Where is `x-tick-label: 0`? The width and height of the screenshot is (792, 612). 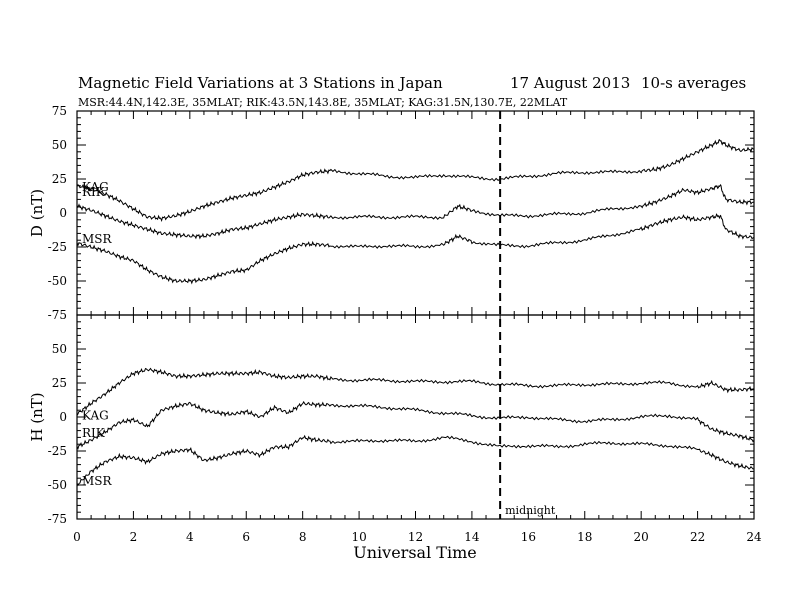
x-tick-label: 0 is located at coordinates (77, 537).